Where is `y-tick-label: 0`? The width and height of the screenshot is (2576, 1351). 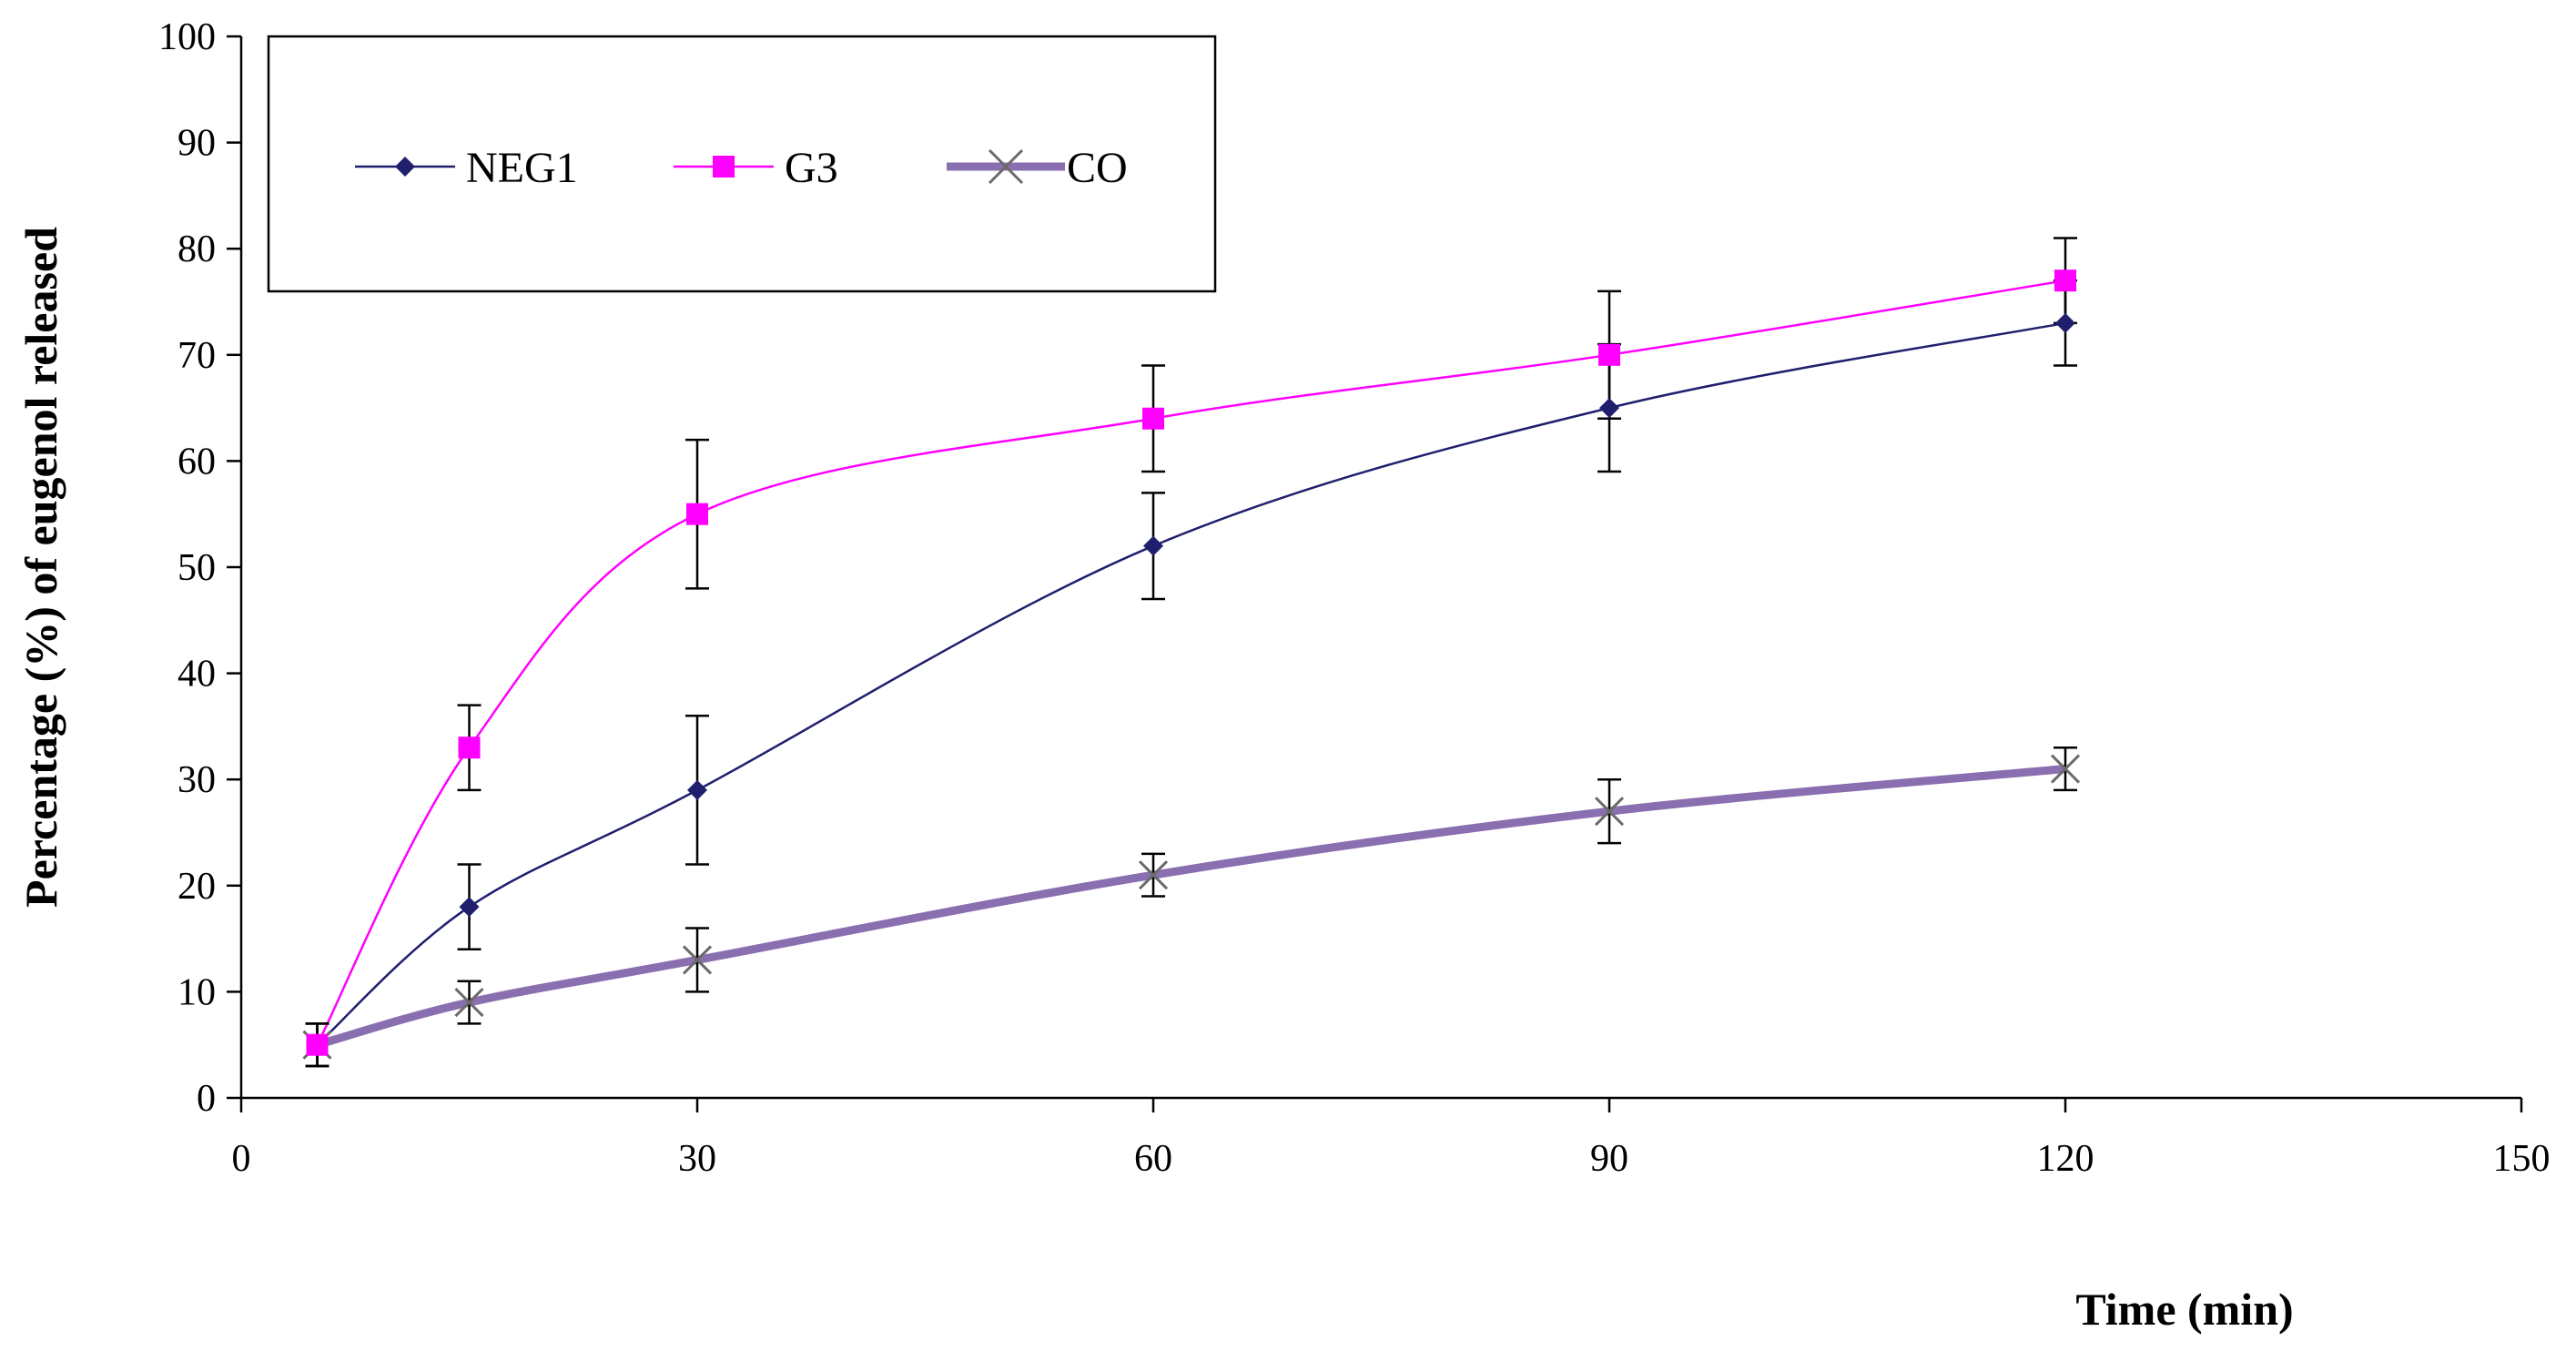 y-tick-label: 0 is located at coordinates (206, 1099).